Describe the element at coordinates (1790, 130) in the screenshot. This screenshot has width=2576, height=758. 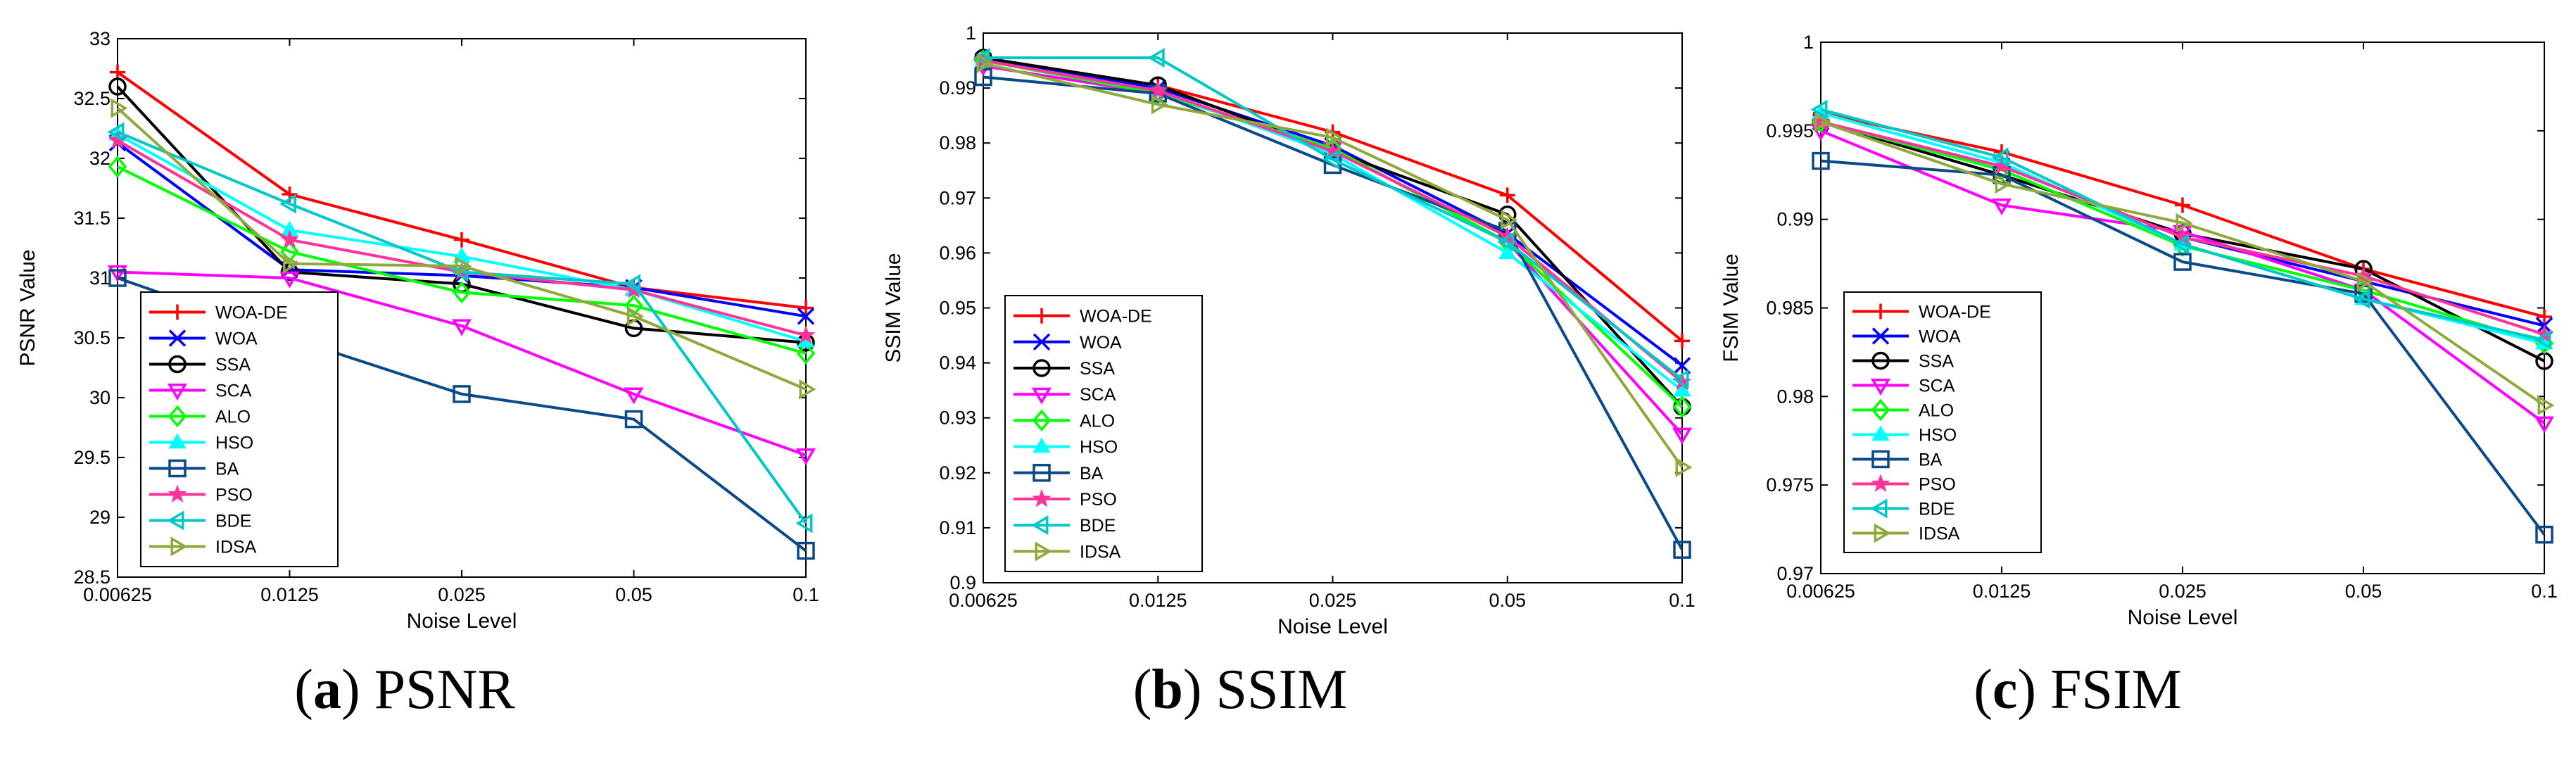
I see `y-tick-label: 0.995` at that location.